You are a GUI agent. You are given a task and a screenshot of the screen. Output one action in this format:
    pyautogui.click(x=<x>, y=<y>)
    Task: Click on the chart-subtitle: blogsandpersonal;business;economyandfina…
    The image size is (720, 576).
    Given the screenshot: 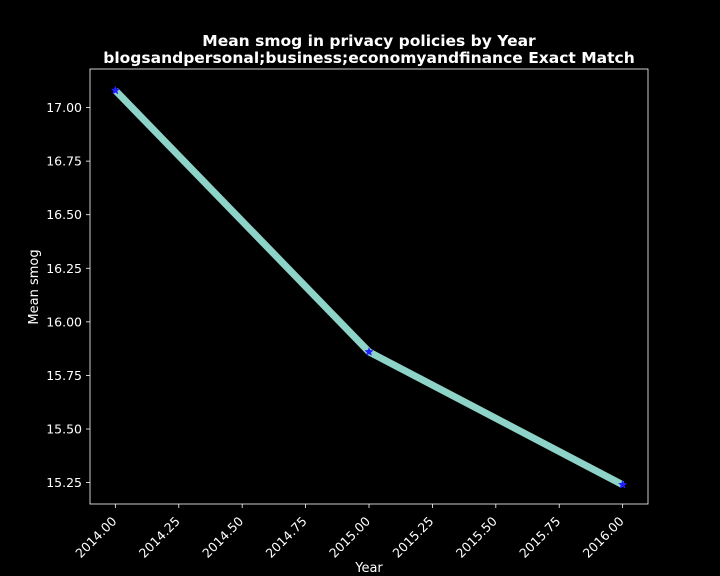 What is the action you would take?
    pyautogui.click(x=369, y=58)
    